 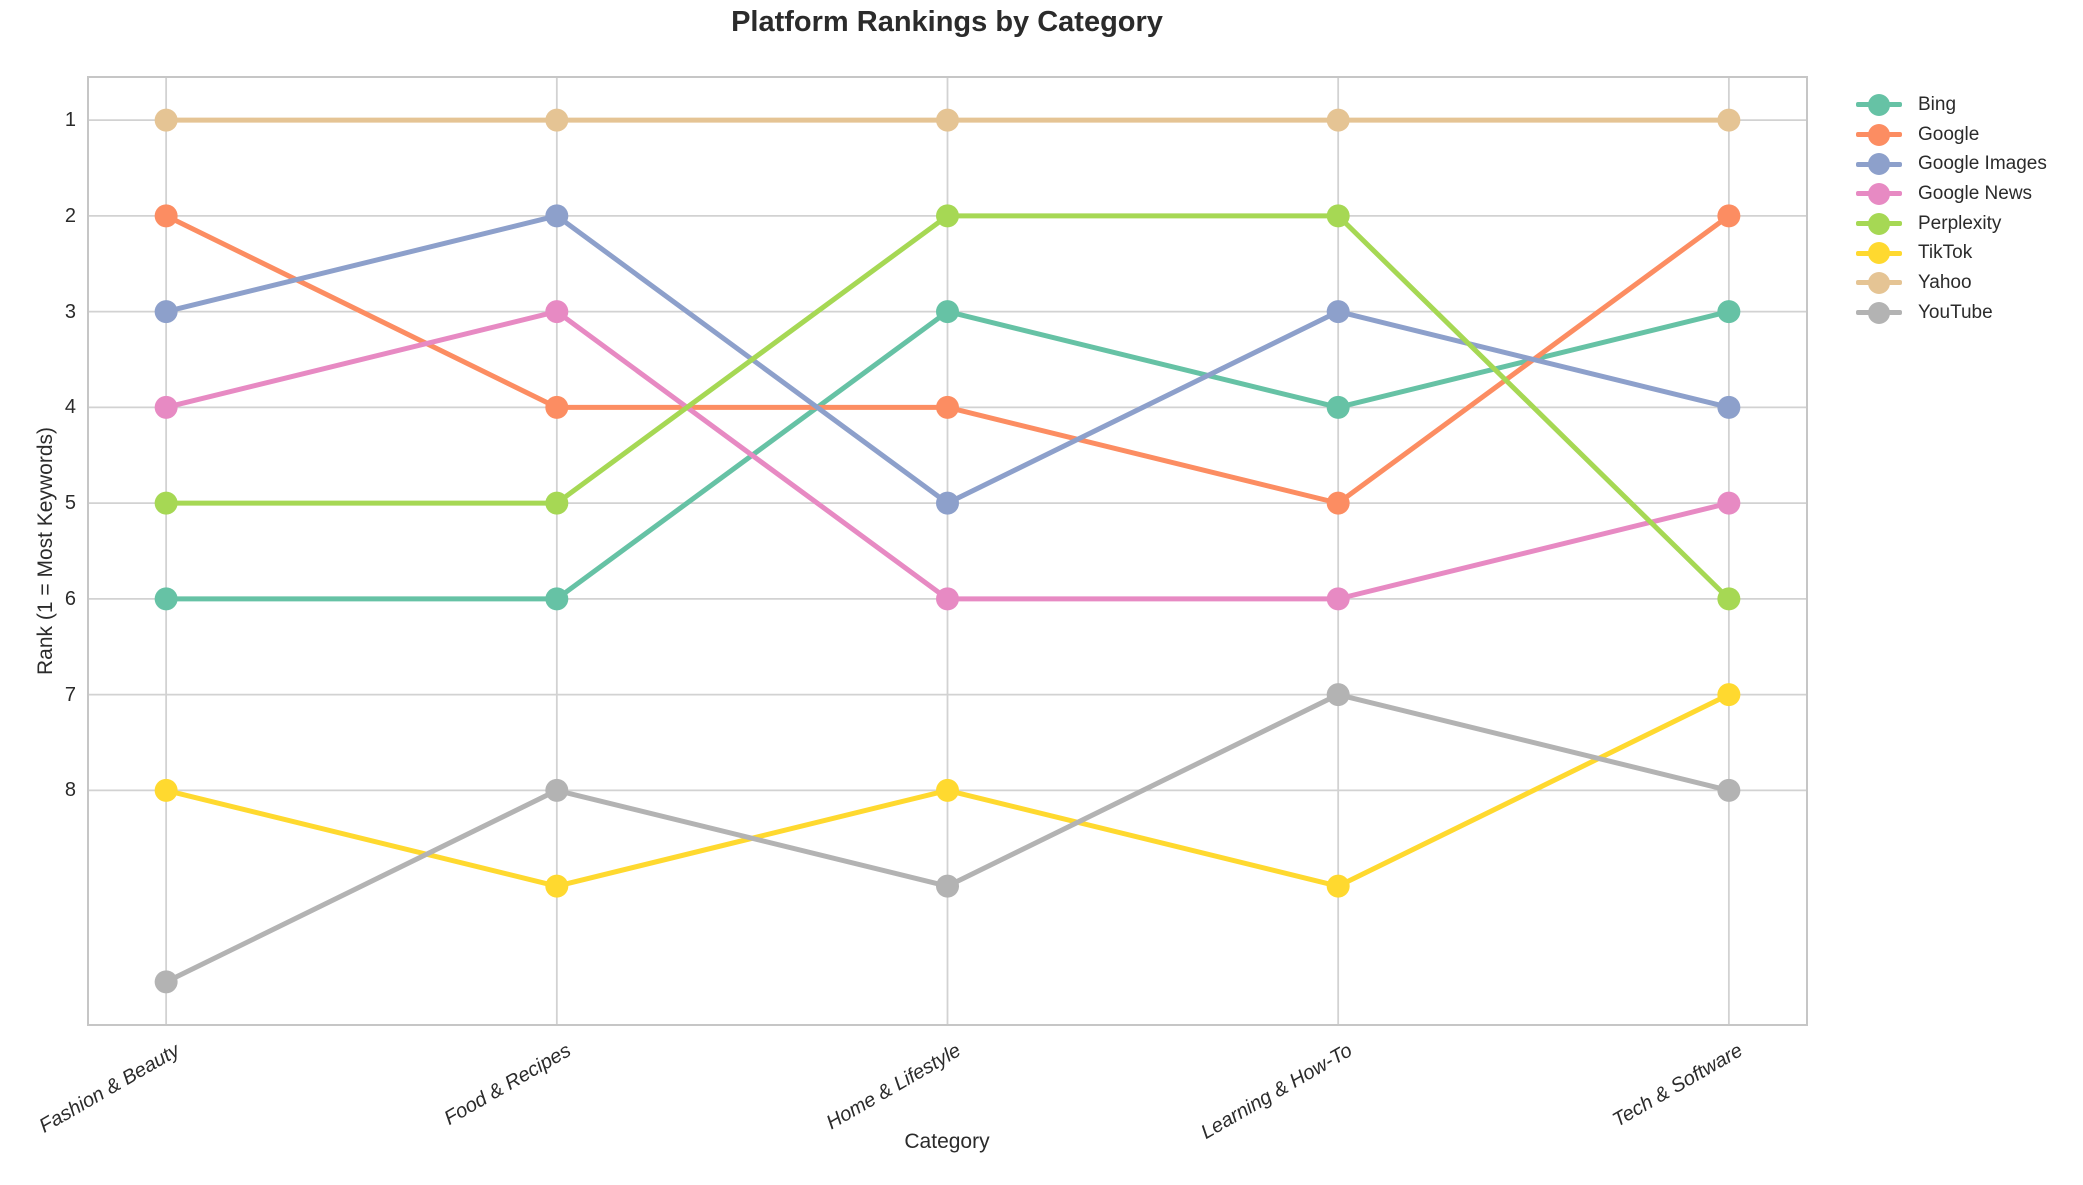 I want to click on y-tick-label: 7, so click(x=70, y=694).